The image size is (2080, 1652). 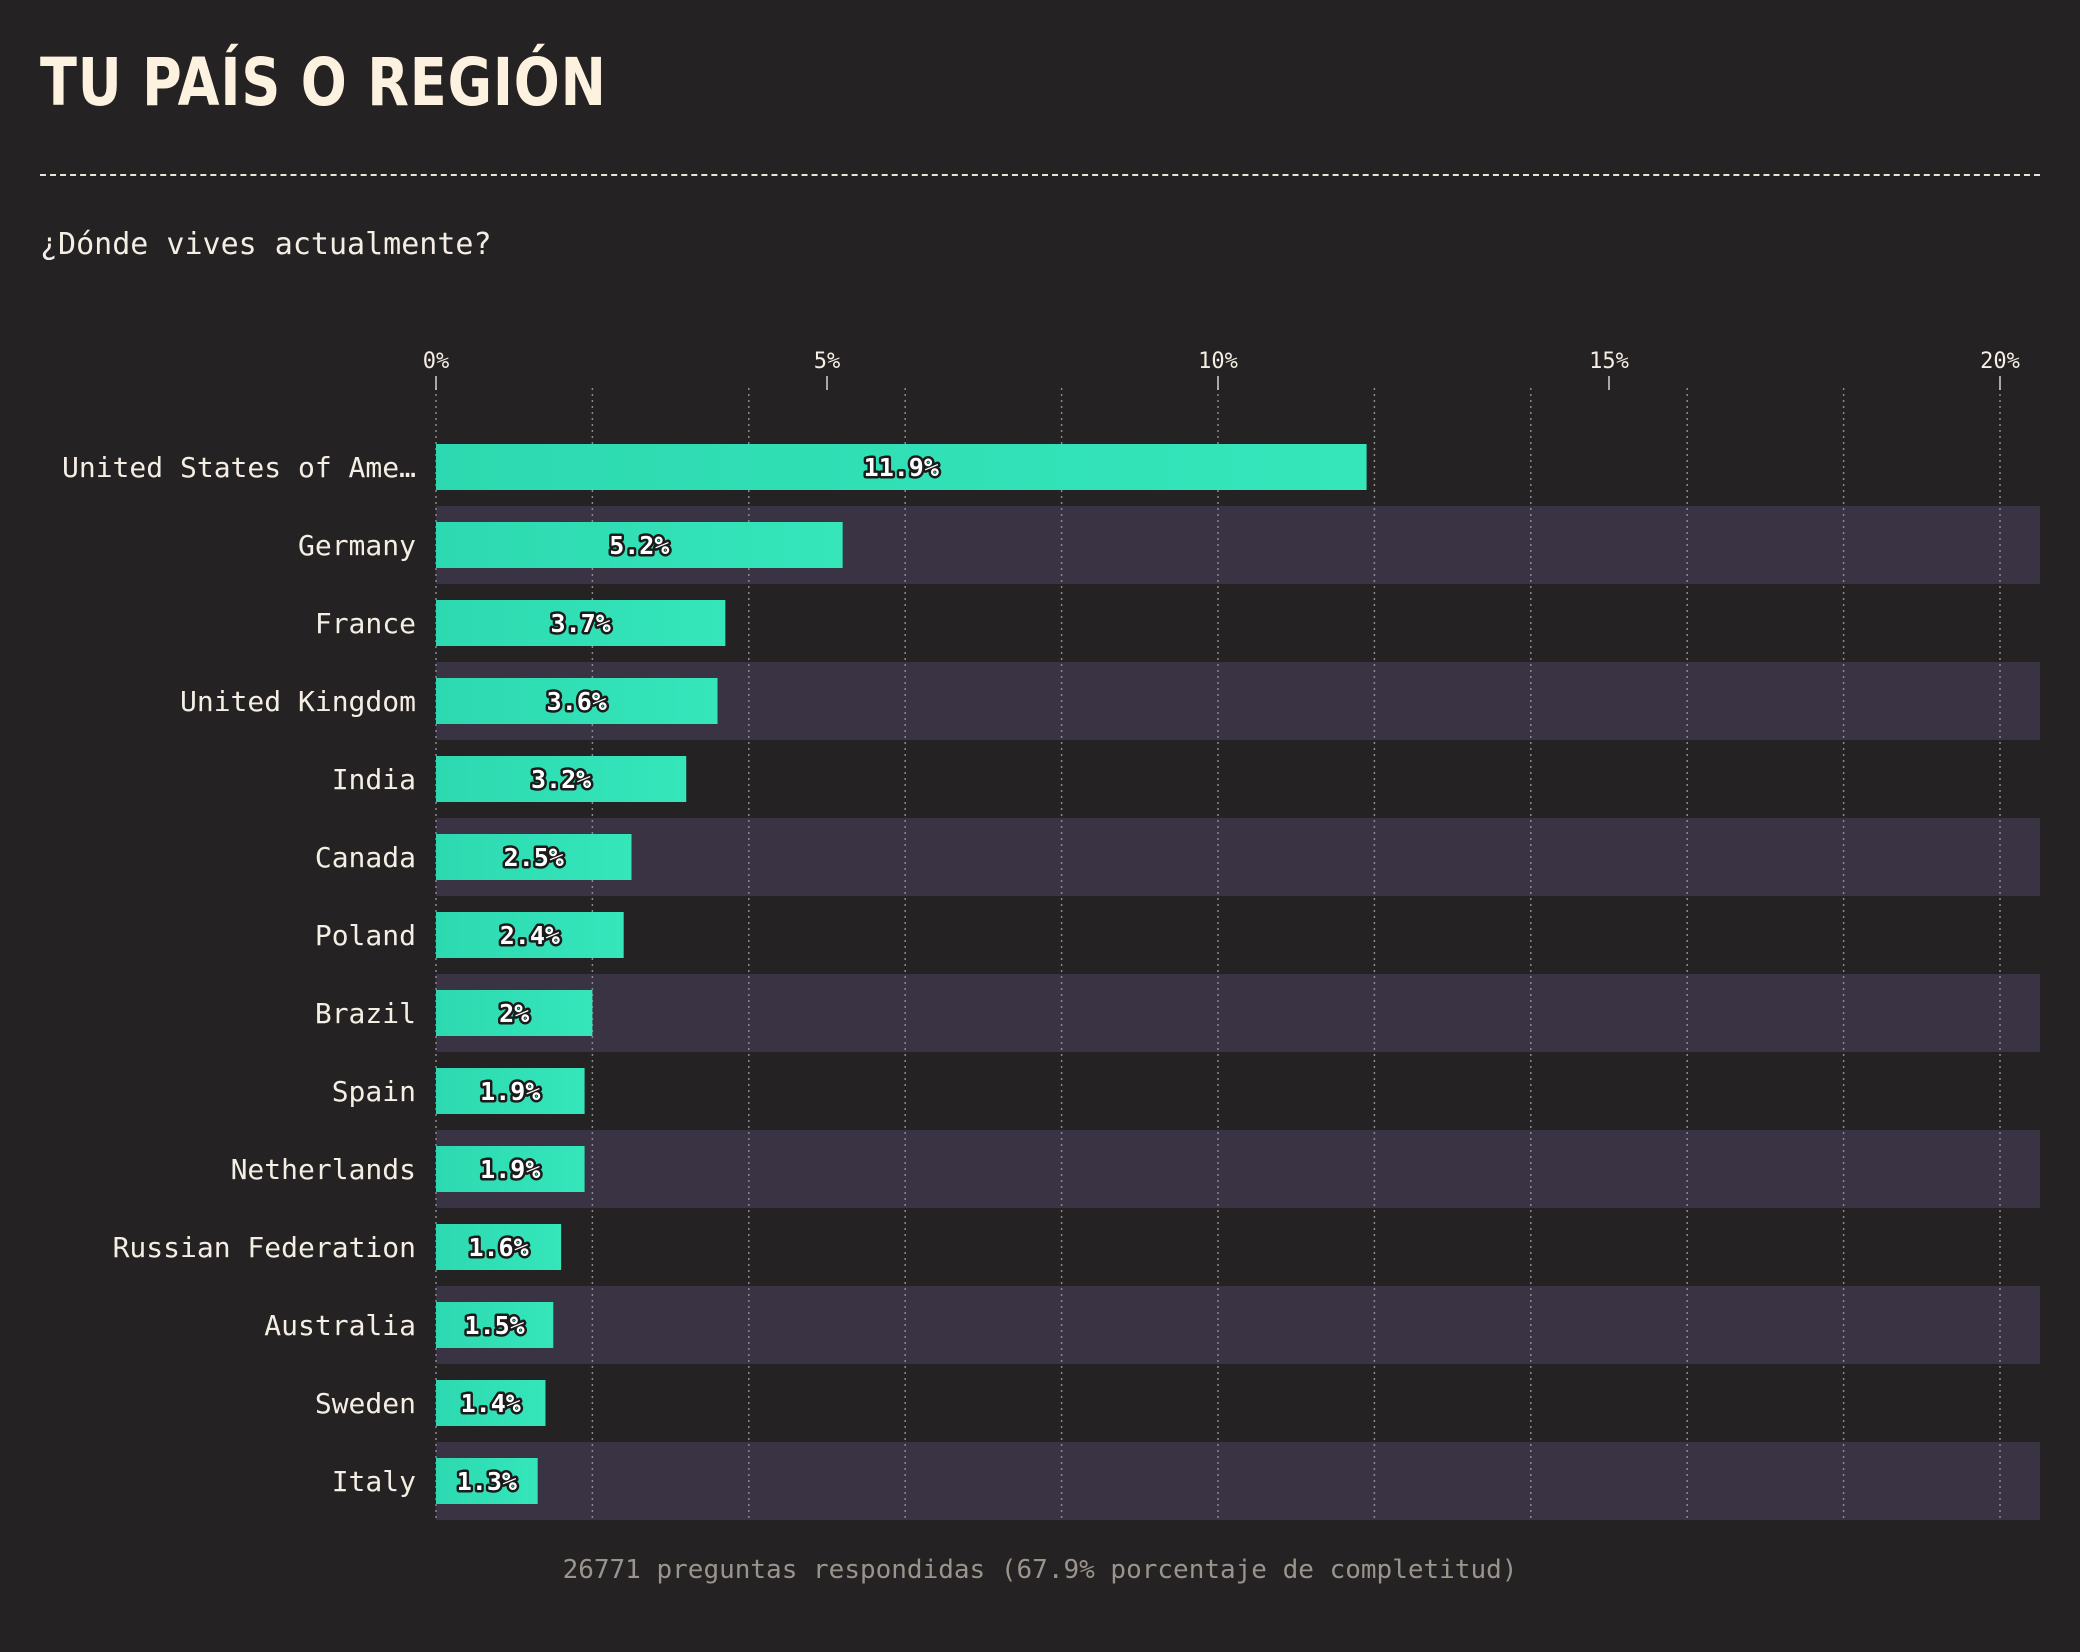 What do you see at coordinates (357, 545) in the screenshot?
I see `category-label: Germany` at bounding box center [357, 545].